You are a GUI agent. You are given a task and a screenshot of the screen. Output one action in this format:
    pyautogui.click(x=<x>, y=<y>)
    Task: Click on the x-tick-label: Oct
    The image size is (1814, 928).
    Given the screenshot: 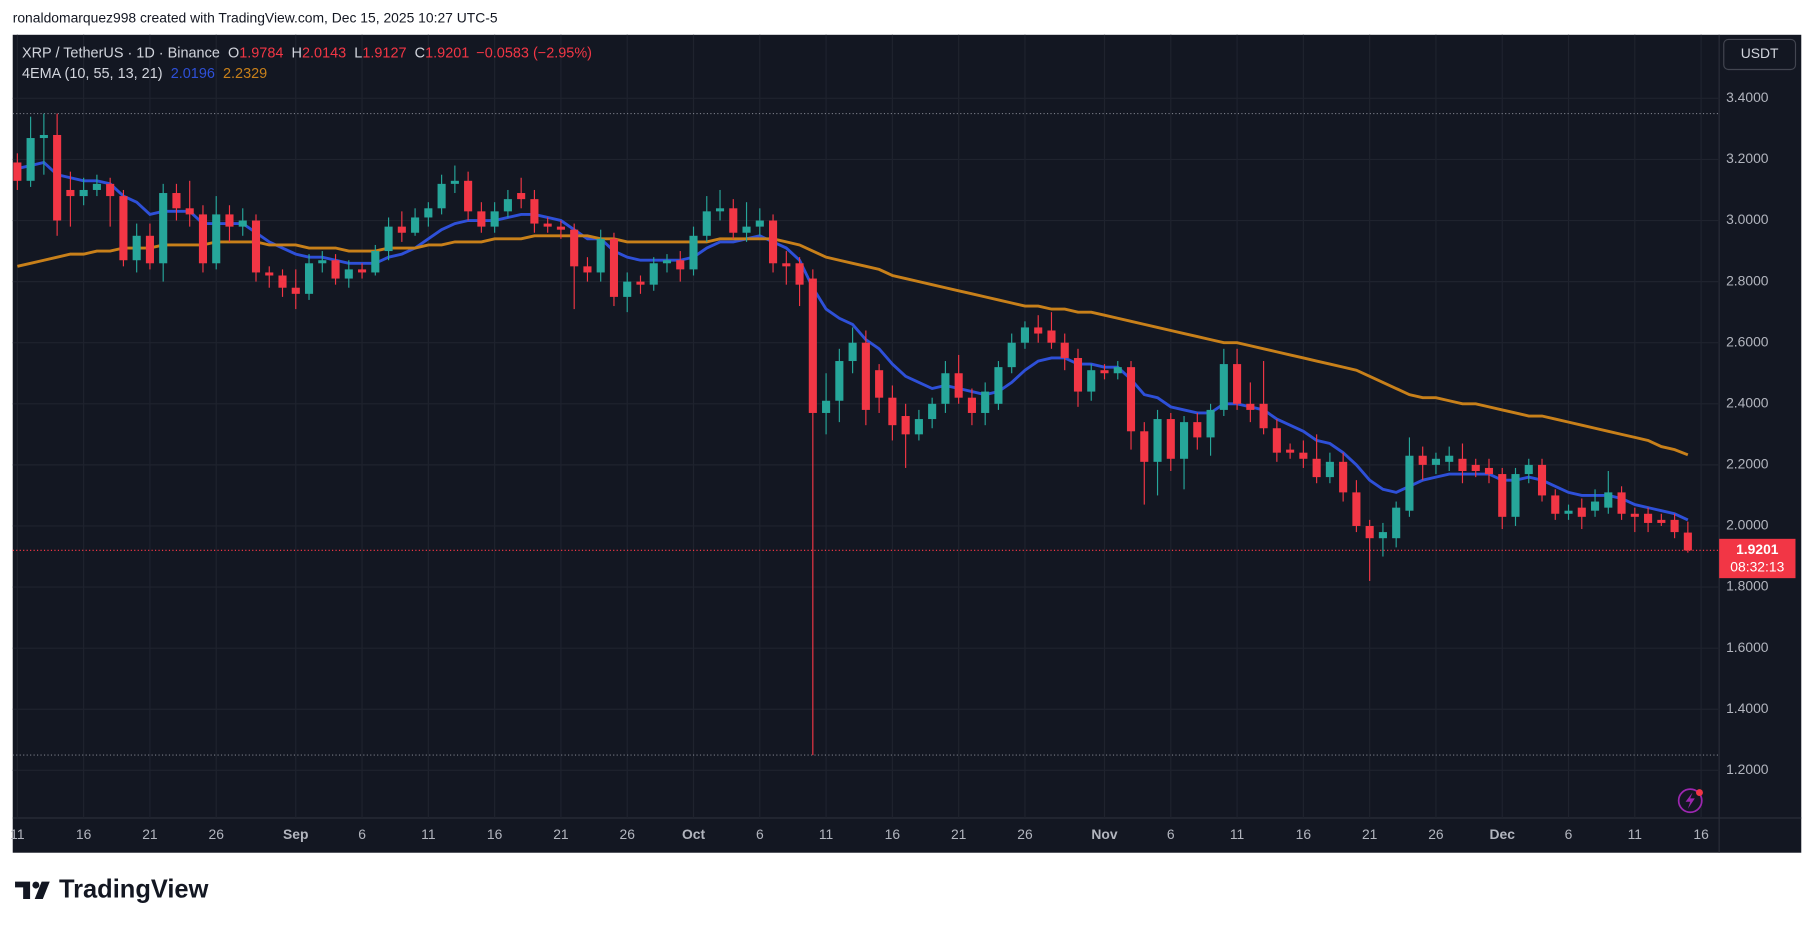 What is the action you would take?
    pyautogui.click(x=694, y=834)
    